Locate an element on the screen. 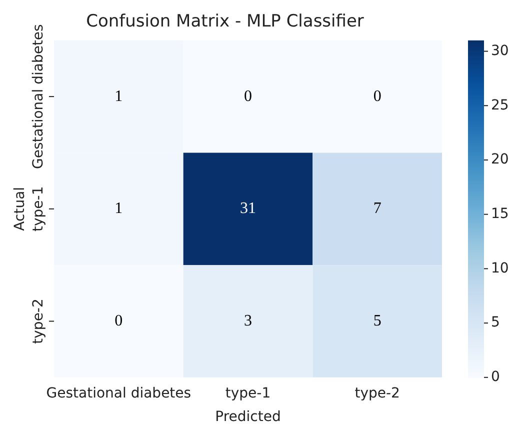 The height and width of the screenshot is (438, 524). y-tick-label: type-1 is located at coordinates (38, 209).